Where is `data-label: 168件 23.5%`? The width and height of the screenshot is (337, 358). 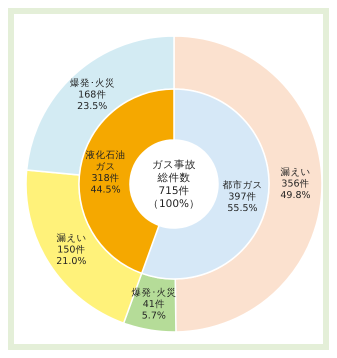
data-label: 168件 23.5% is located at coordinates (92, 100).